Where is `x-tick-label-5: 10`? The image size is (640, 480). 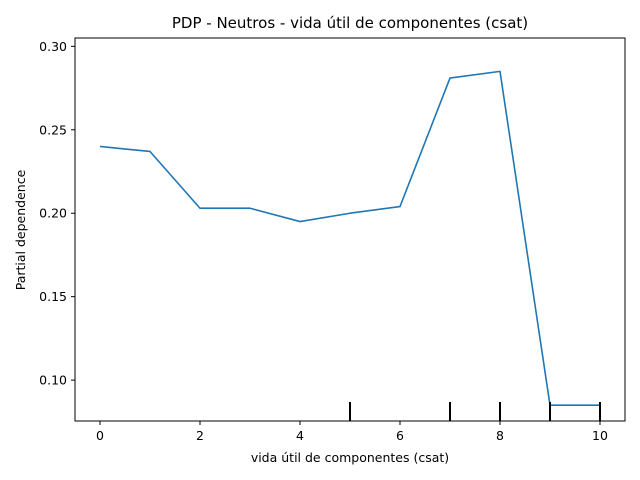 x-tick-label-5: 10 is located at coordinates (600, 435).